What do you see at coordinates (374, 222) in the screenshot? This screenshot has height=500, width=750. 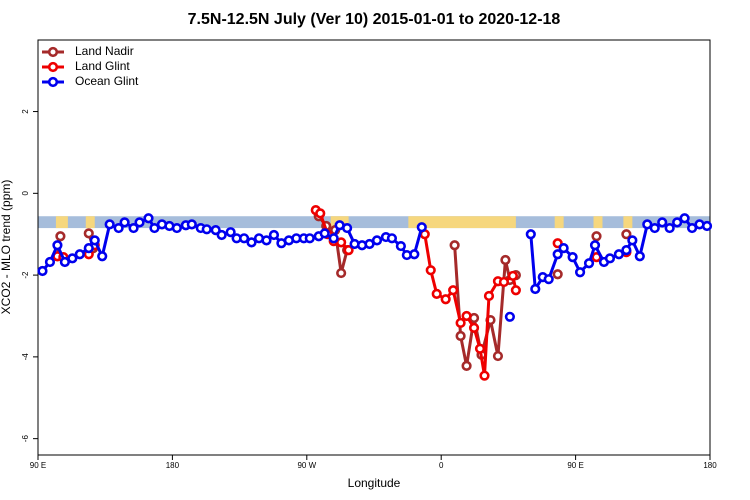 I see `reference-band` at bounding box center [374, 222].